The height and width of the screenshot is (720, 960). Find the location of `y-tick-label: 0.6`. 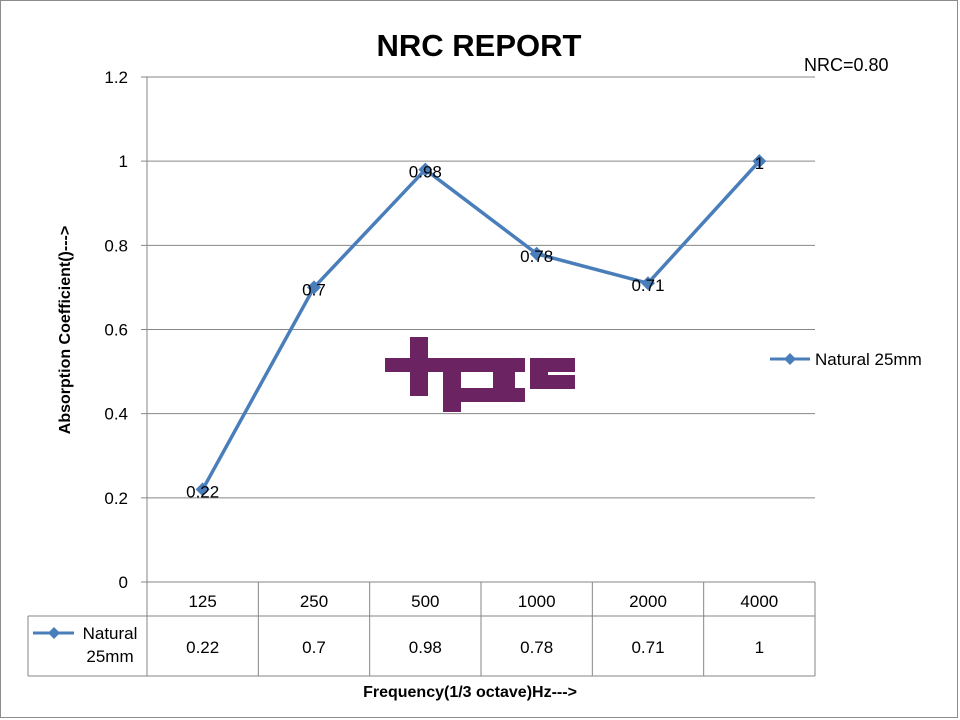

y-tick-label: 0.6 is located at coordinates (116, 330).